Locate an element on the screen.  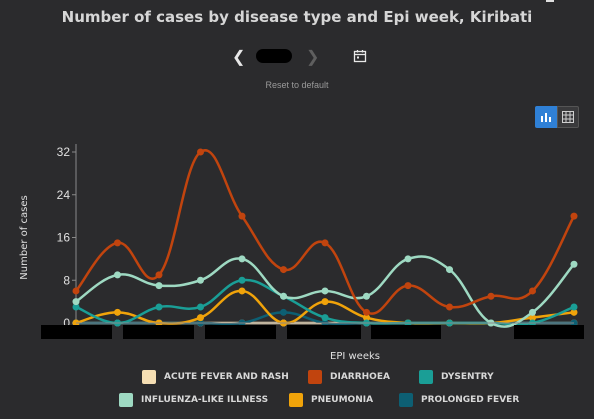
legend-item: DIARRHOEA is located at coordinates (349, 377).